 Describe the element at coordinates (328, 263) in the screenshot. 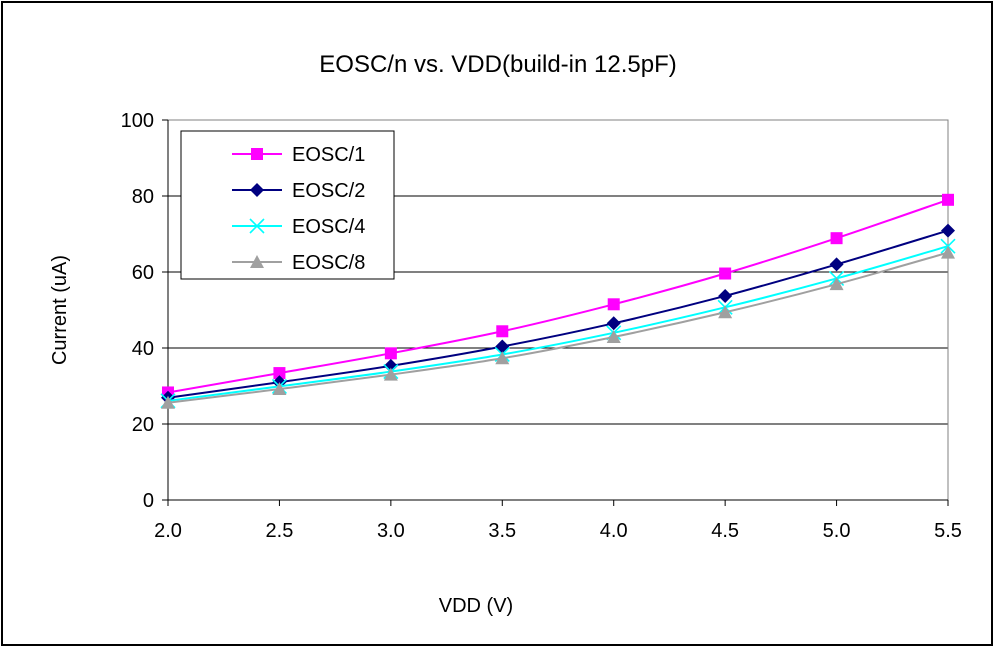

I see `legend-label: EOSC/8` at that location.